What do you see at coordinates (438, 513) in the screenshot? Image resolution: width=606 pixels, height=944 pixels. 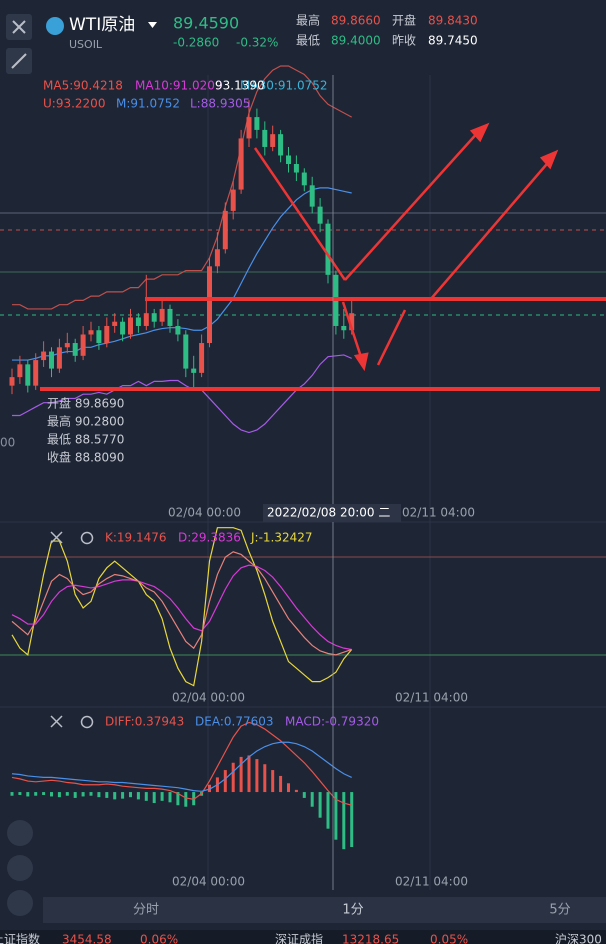 I see `x-label: 02/11 04:00` at bounding box center [438, 513].